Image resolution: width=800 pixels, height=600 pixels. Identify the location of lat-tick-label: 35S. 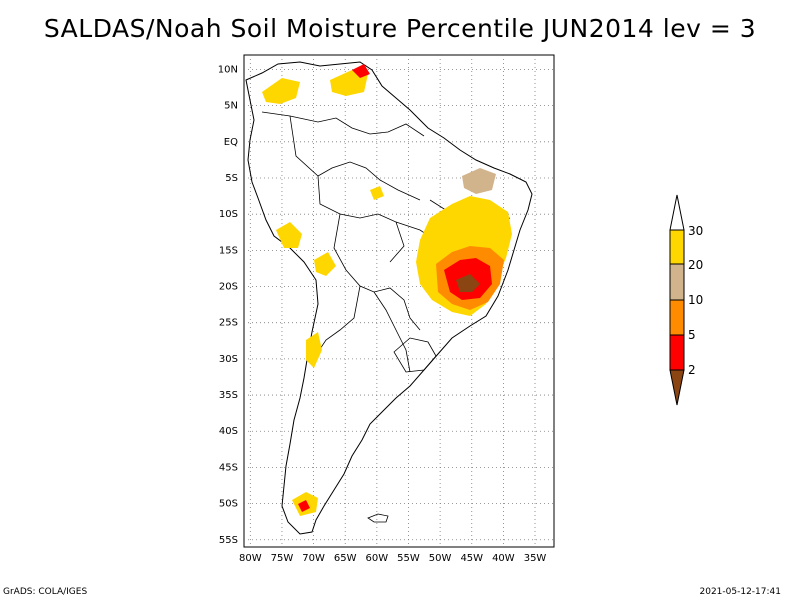
(228, 395).